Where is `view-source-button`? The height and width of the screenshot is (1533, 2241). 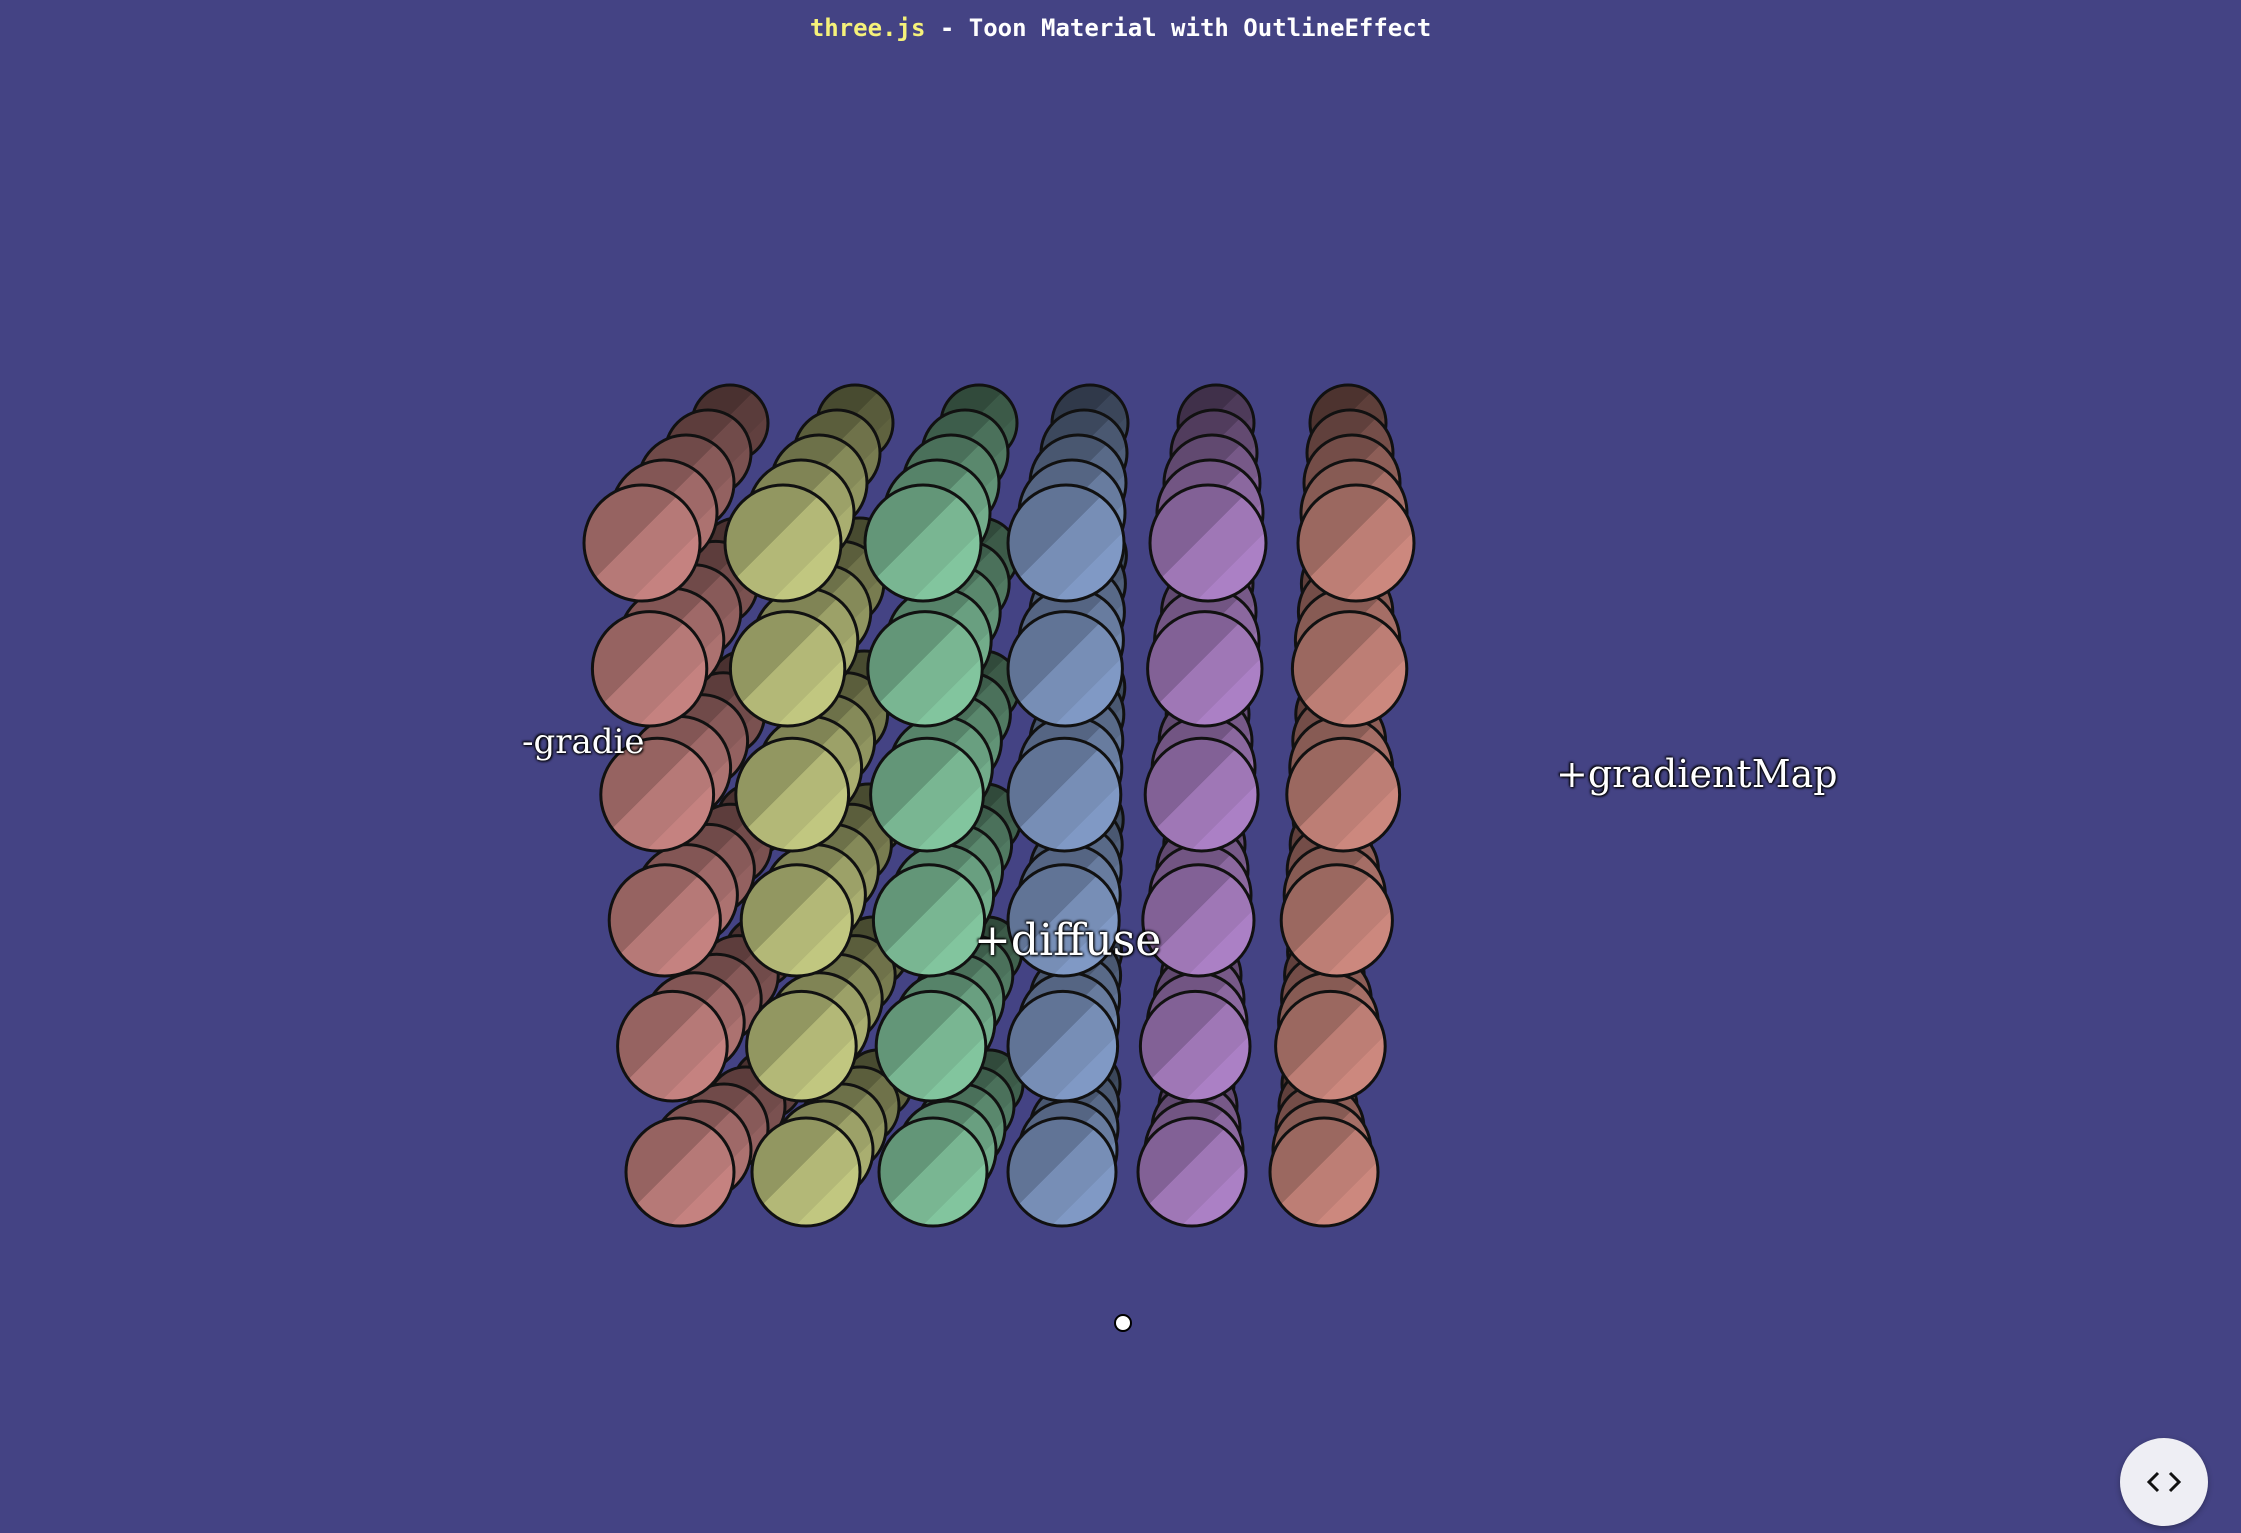
view-source-button is located at coordinates (2164, 1482).